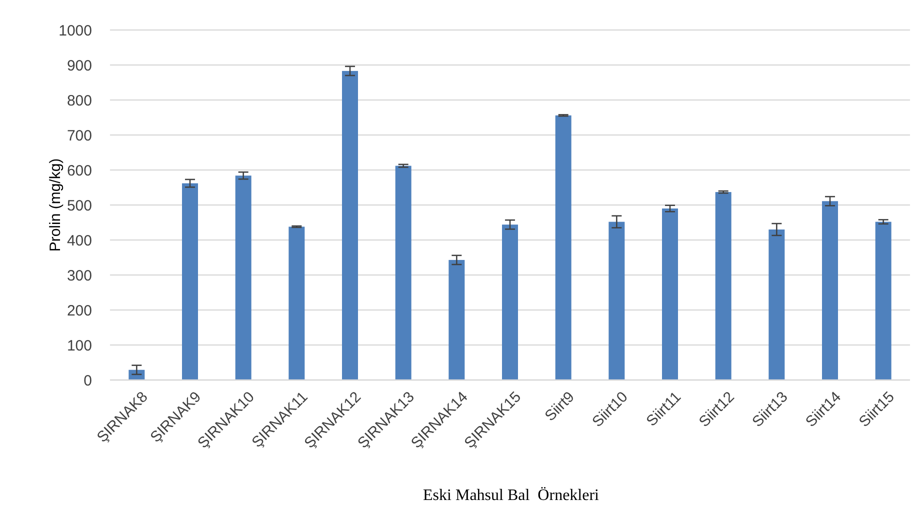  Describe the element at coordinates (79, 135) in the screenshot. I see `y-tick-label: 700` at that location.